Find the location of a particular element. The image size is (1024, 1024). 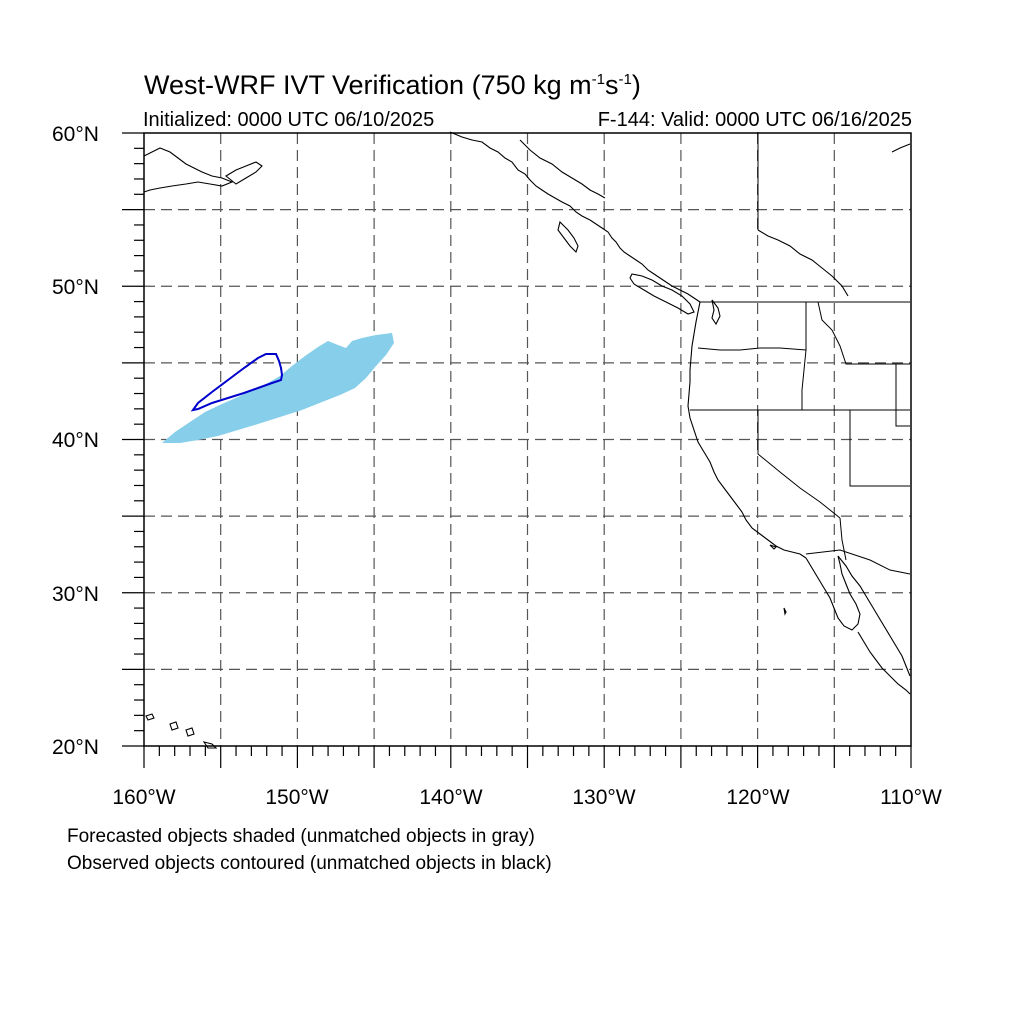

us-mexico-border is located at coordinates (858, 562).